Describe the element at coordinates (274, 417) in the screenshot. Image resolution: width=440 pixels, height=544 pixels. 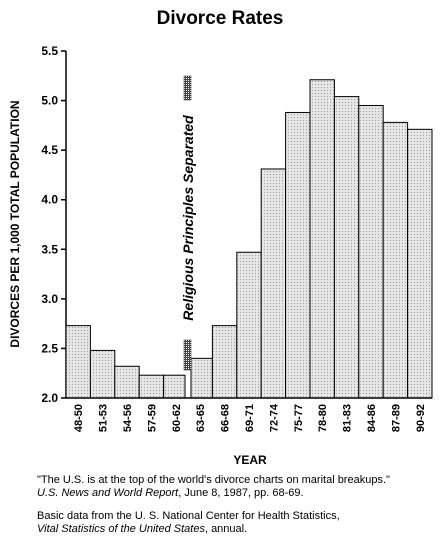
I see `x-tick-label: 72-74` at that location.